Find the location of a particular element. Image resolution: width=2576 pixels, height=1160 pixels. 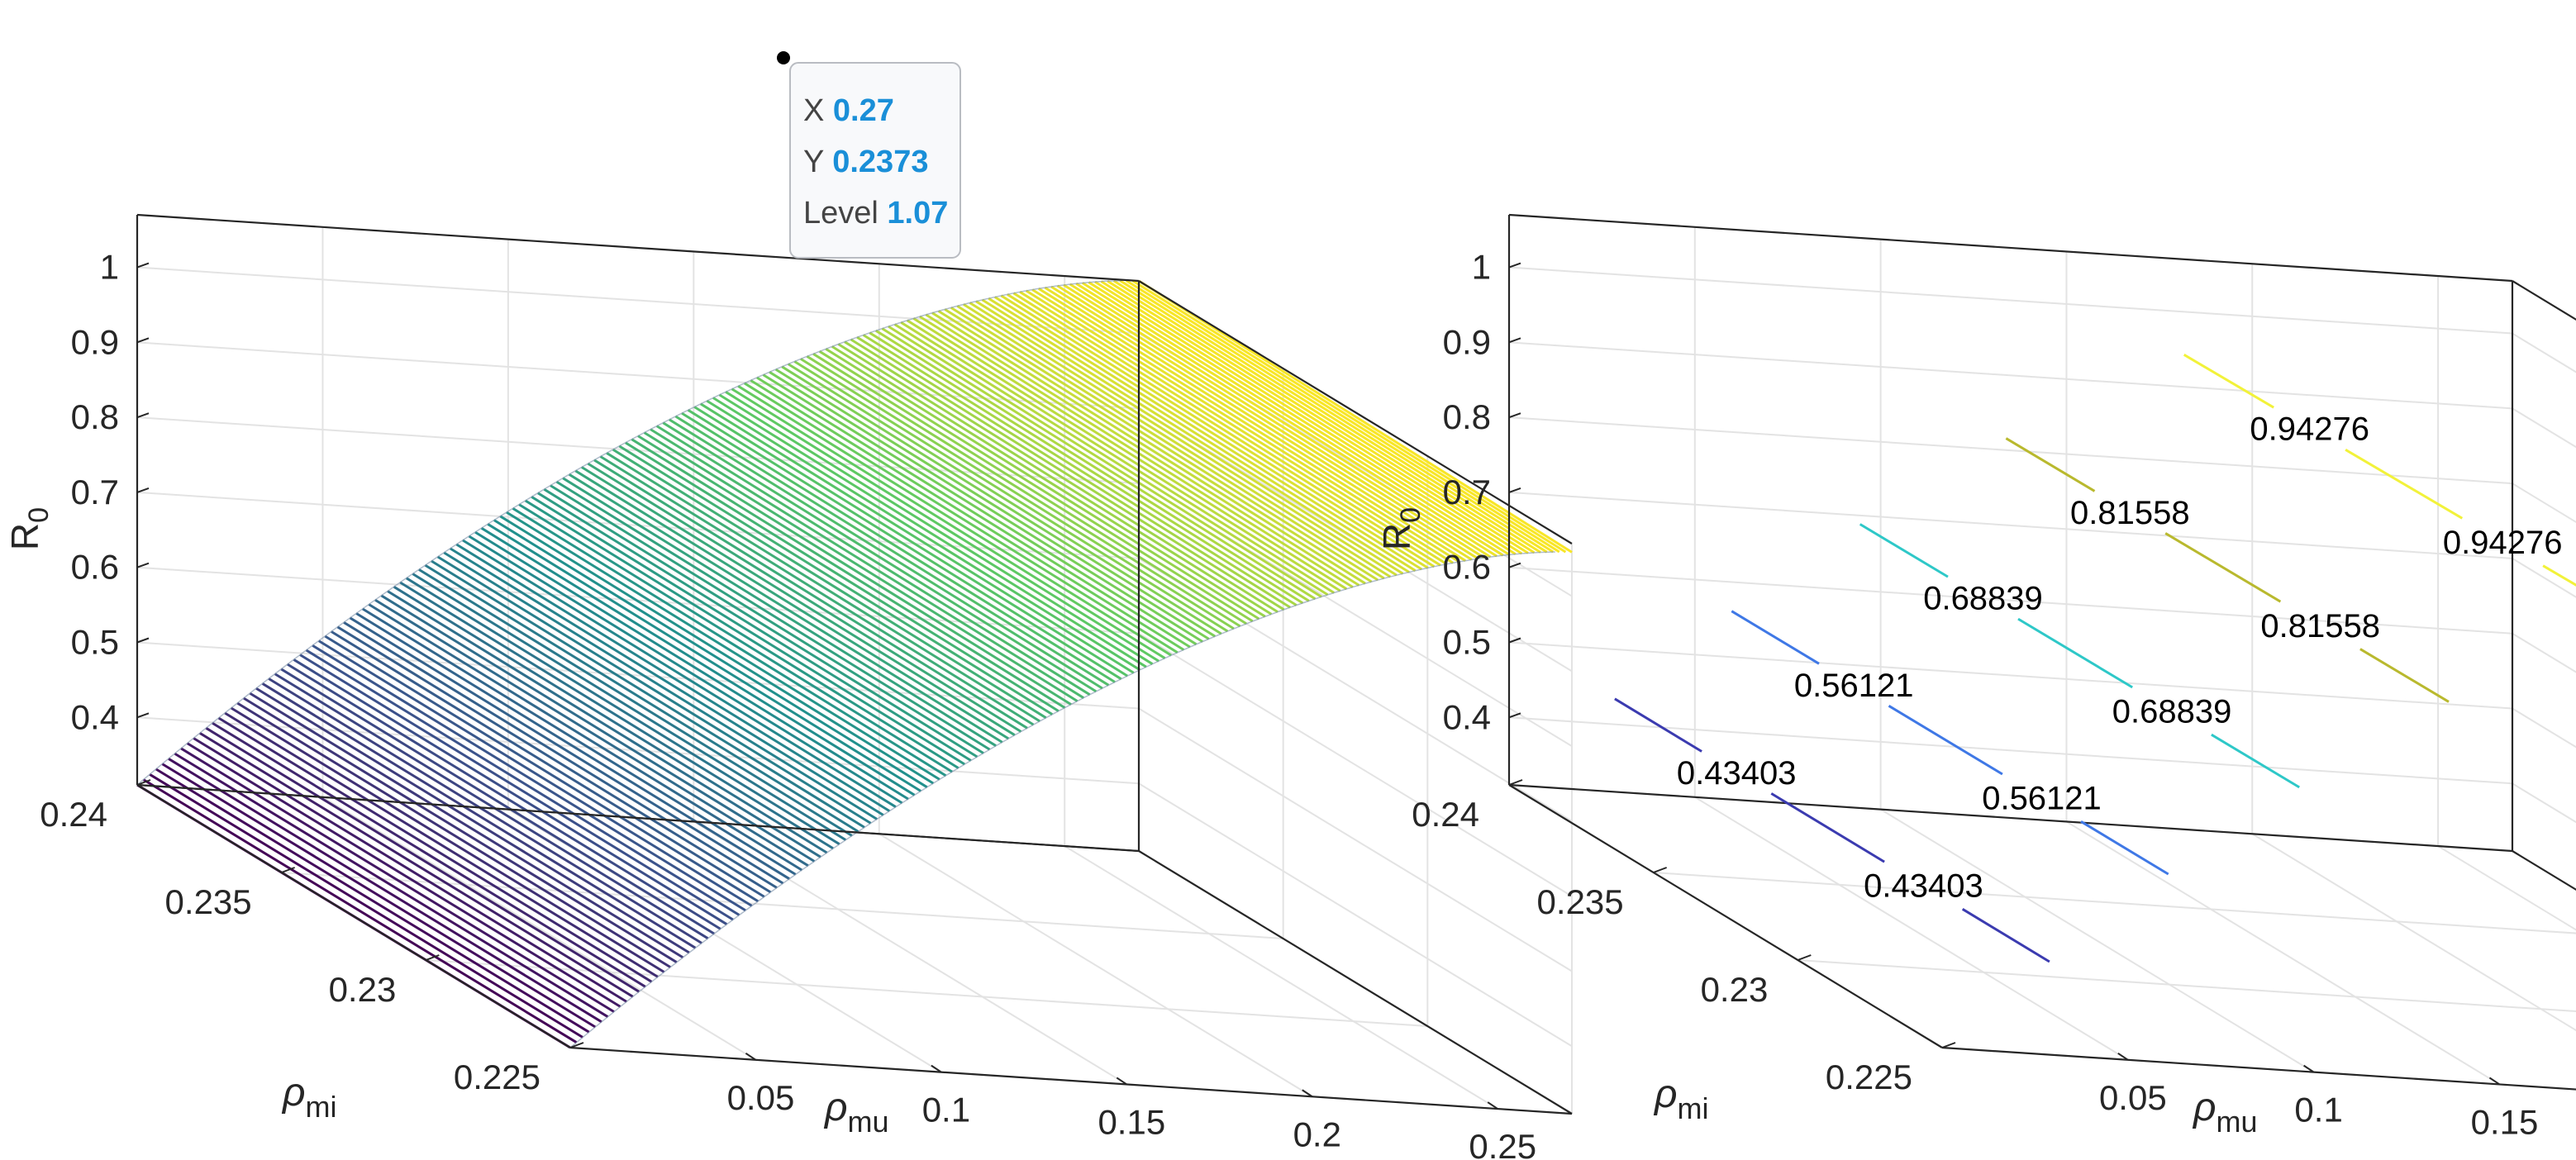

panel1-x-axis-label: ρmu is located at coordinates (856, 1113).